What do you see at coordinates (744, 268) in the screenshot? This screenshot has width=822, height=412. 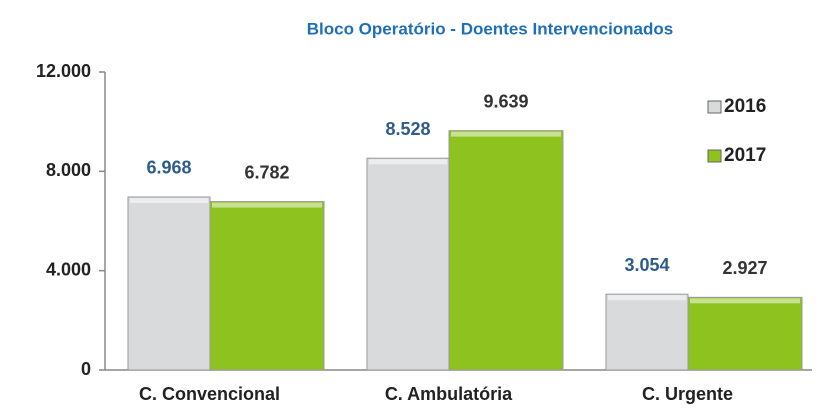 I see `value-label: 2.927` at bounding box center [744, 268].